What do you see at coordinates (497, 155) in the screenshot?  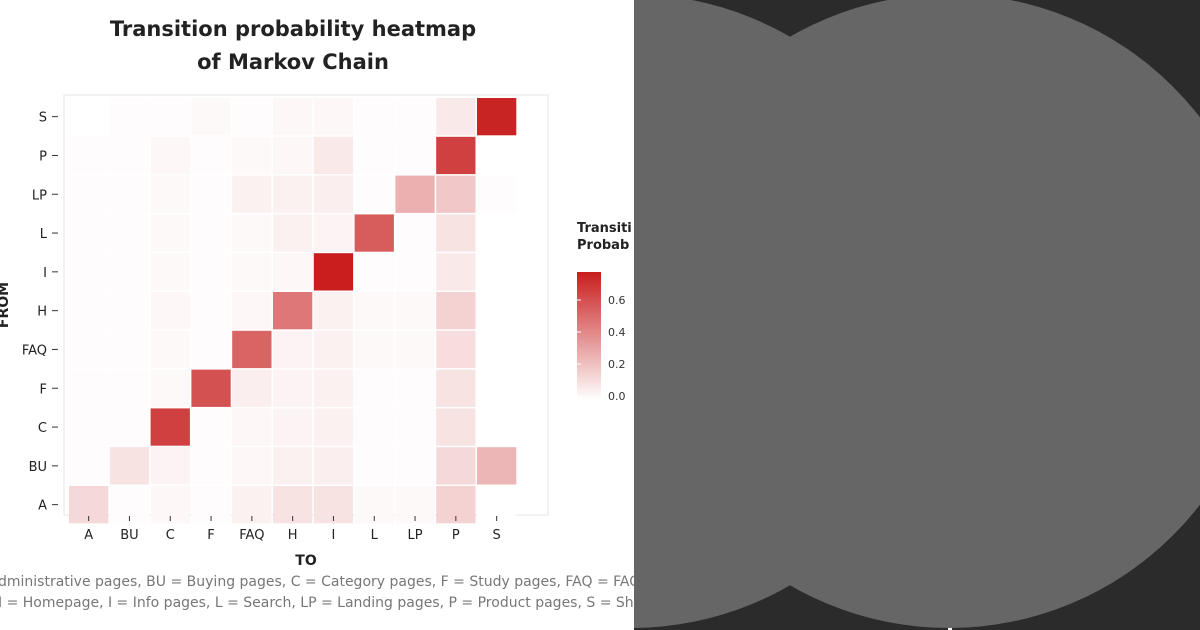 I see `heatmap-cell-P-to-S` at bounding box center [497, 155].